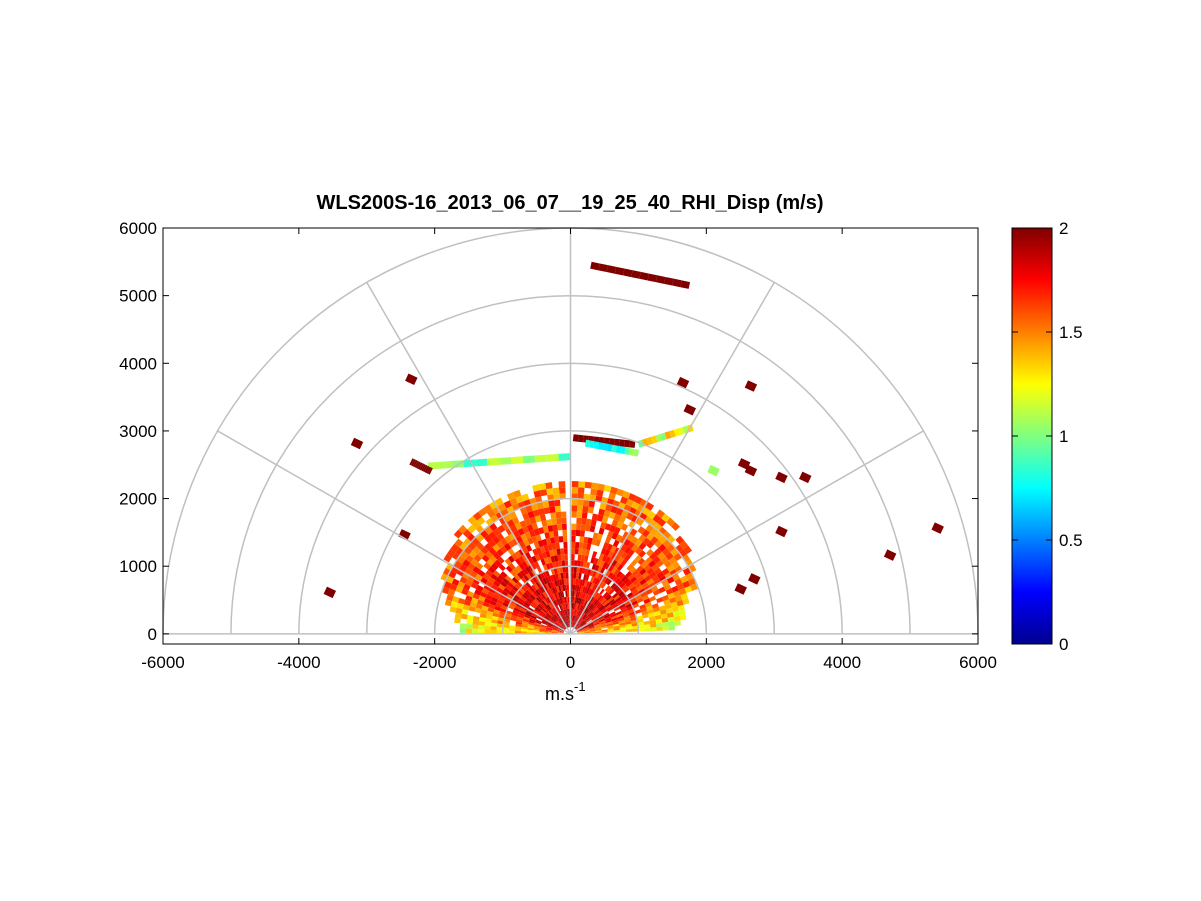  Describe the element at coordinates (404, 535) in the screenshot. I see `scatter-cell` at that location.